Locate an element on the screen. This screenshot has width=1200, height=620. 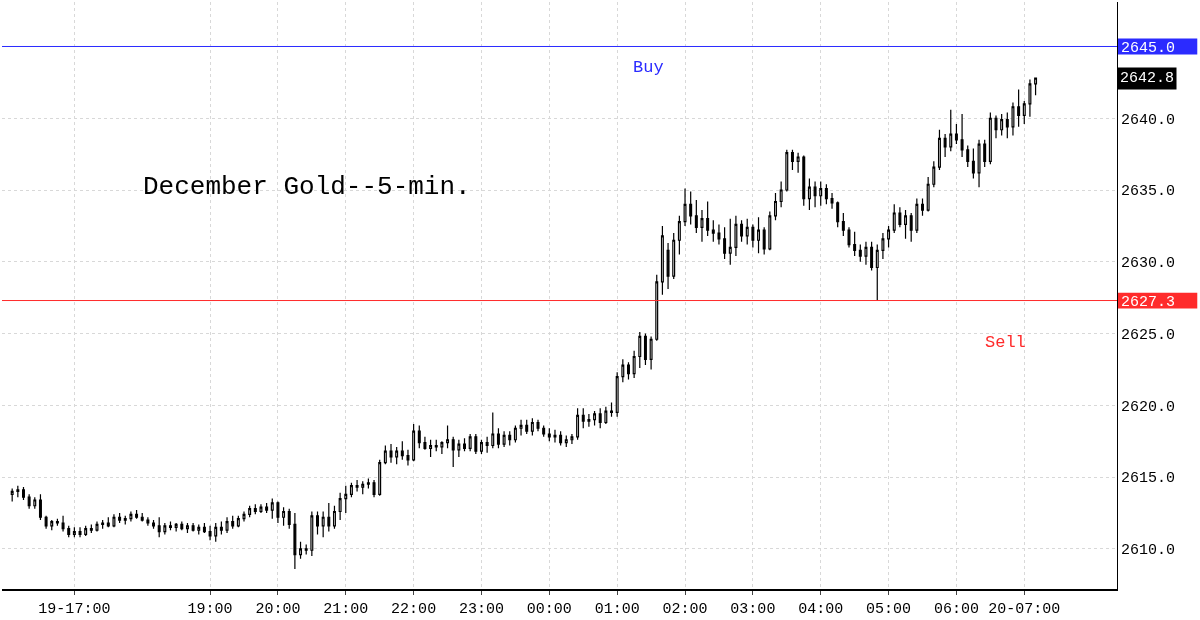
x-tick-label: 01:00 is located at coordinates (617, 609).